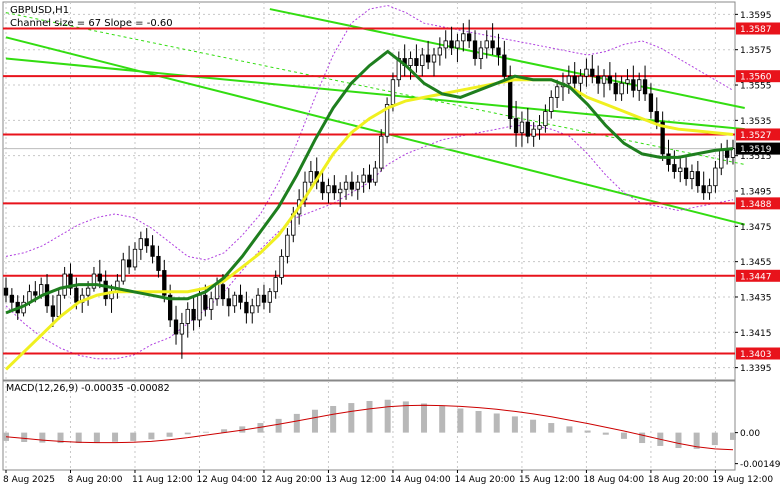 The width and height of the screenshot is (781, 489). Describe the element at coordinates (758, 148) in the screenshot. I see `current-price-badge` at that location.